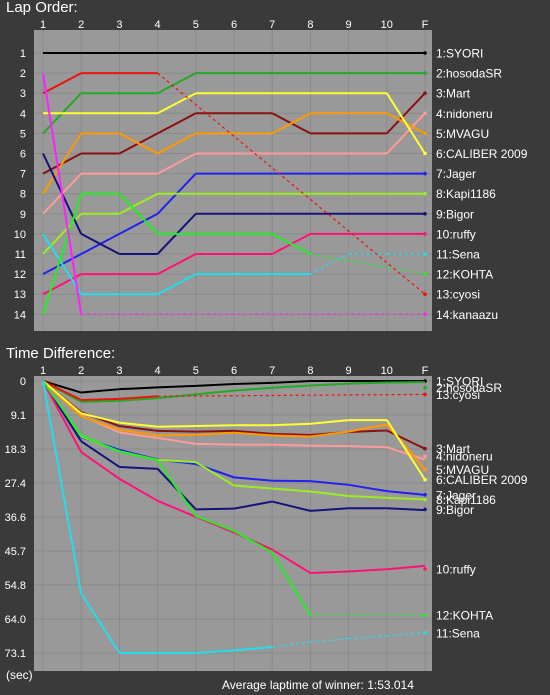 The height and width of the screenshot is (695, 550). I want to click on time-2-hosodasr-end-marker, so click(425, 387).